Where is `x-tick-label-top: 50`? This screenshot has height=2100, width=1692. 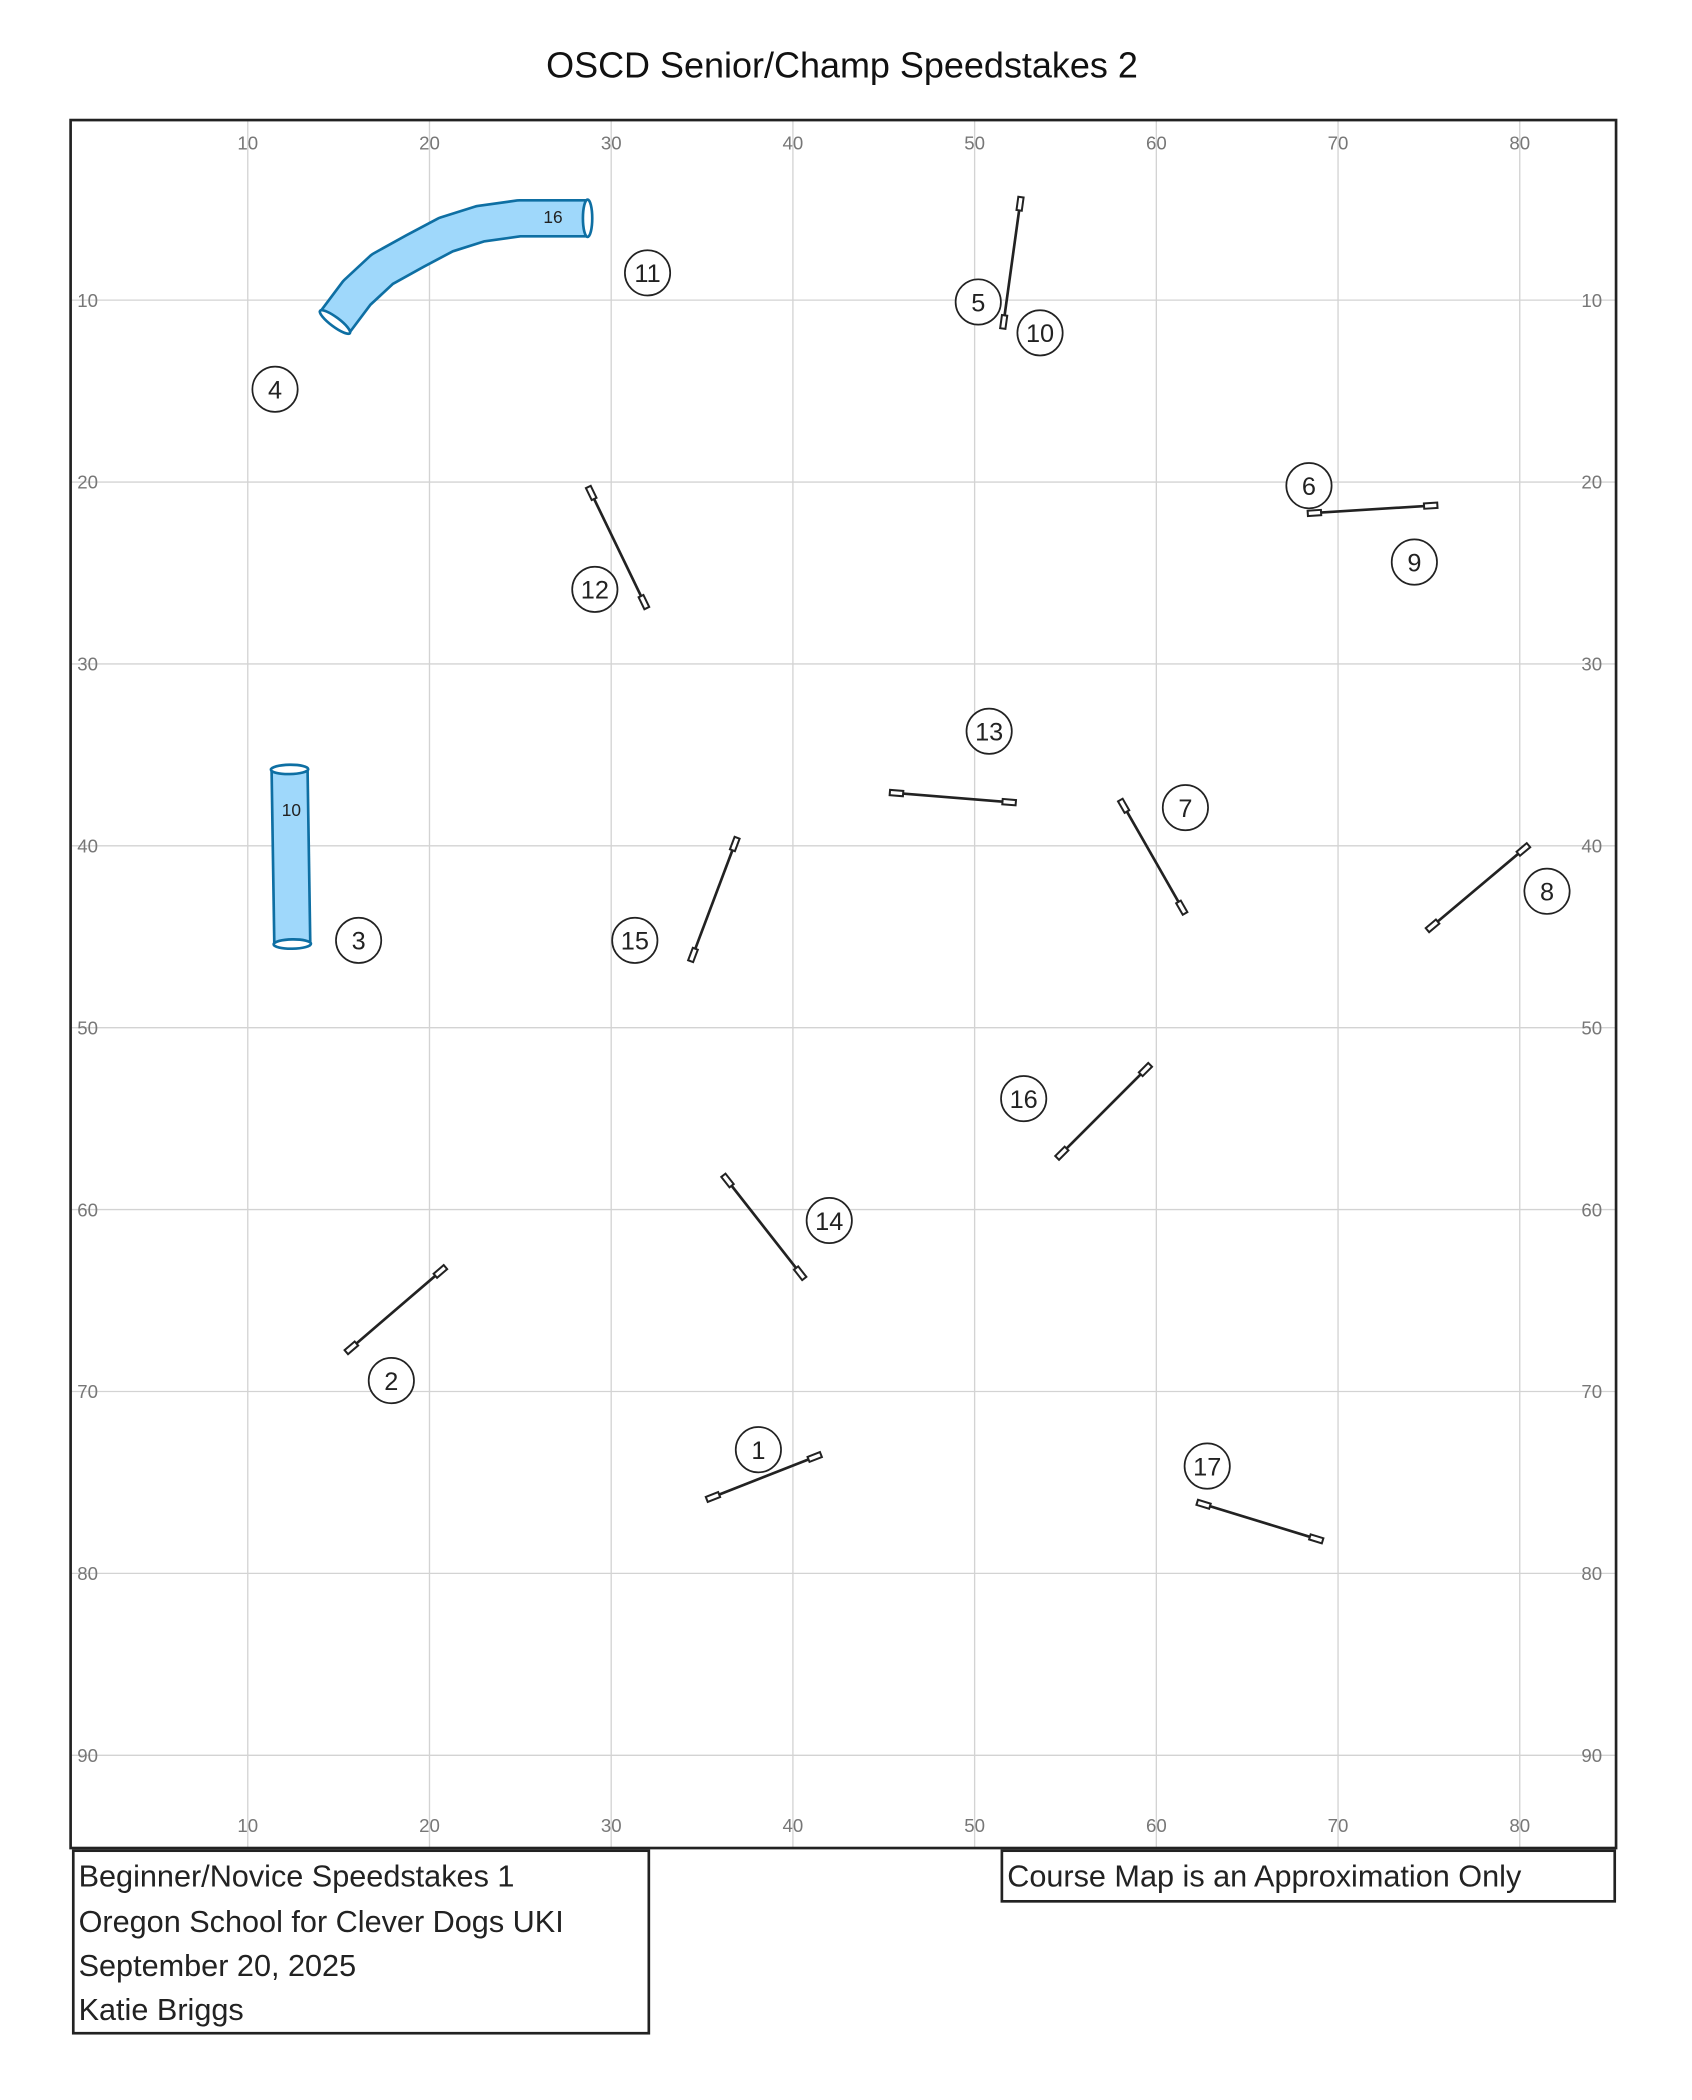 x-tick-label-top: 50 is located at coordinates (974, 142).